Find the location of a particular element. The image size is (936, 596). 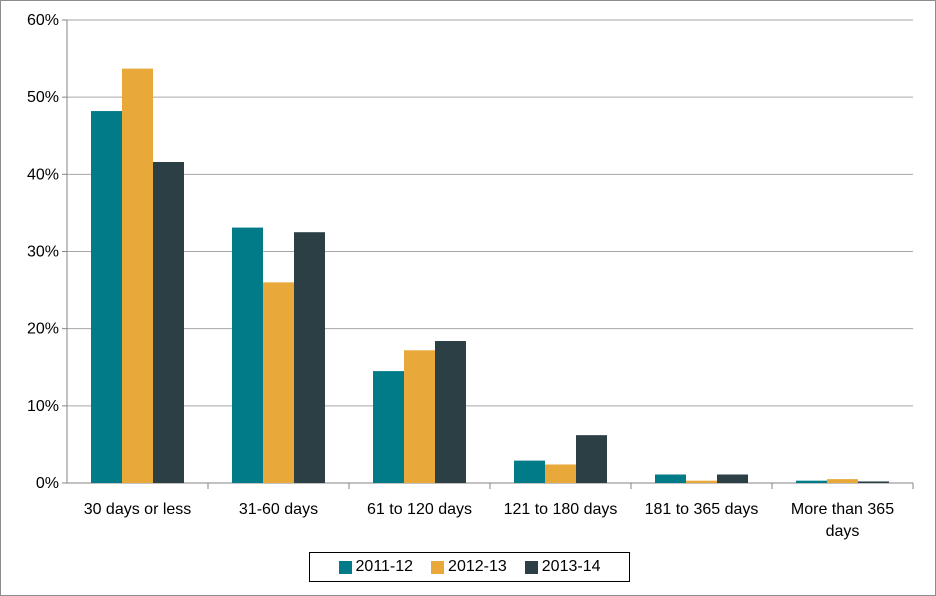

y-tick-label: 50% is located at coordinates (43, 97).